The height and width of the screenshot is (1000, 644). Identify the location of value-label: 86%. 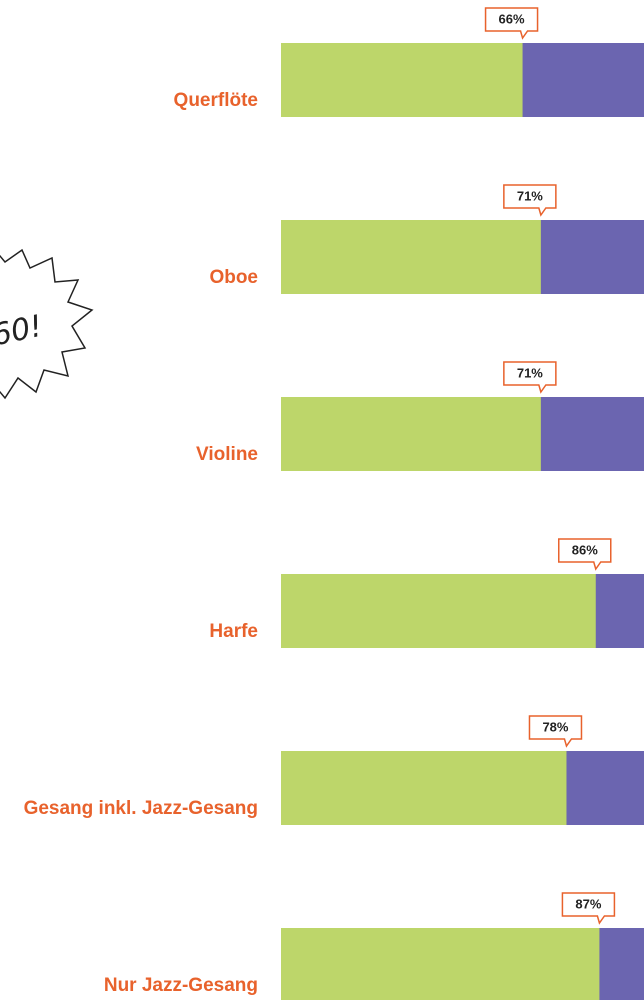
(585, 549).